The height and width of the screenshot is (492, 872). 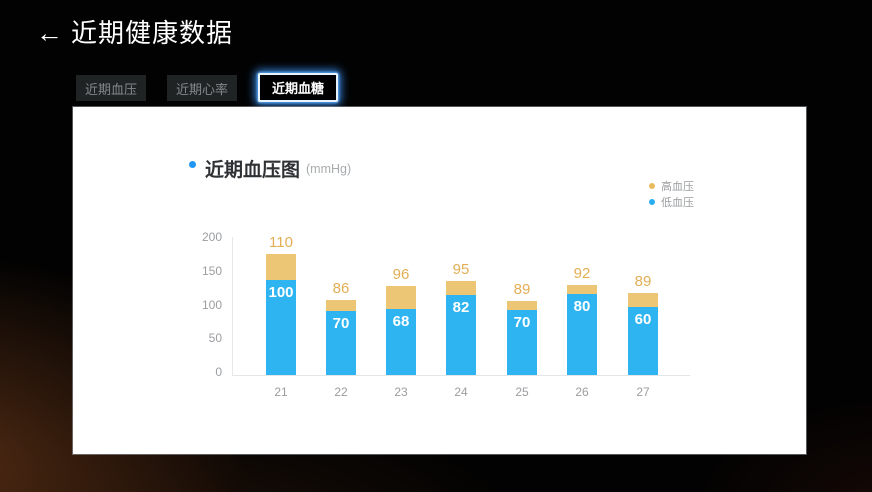 I want to click on header: ← 近期健康数据, so click(x=134, y=33).